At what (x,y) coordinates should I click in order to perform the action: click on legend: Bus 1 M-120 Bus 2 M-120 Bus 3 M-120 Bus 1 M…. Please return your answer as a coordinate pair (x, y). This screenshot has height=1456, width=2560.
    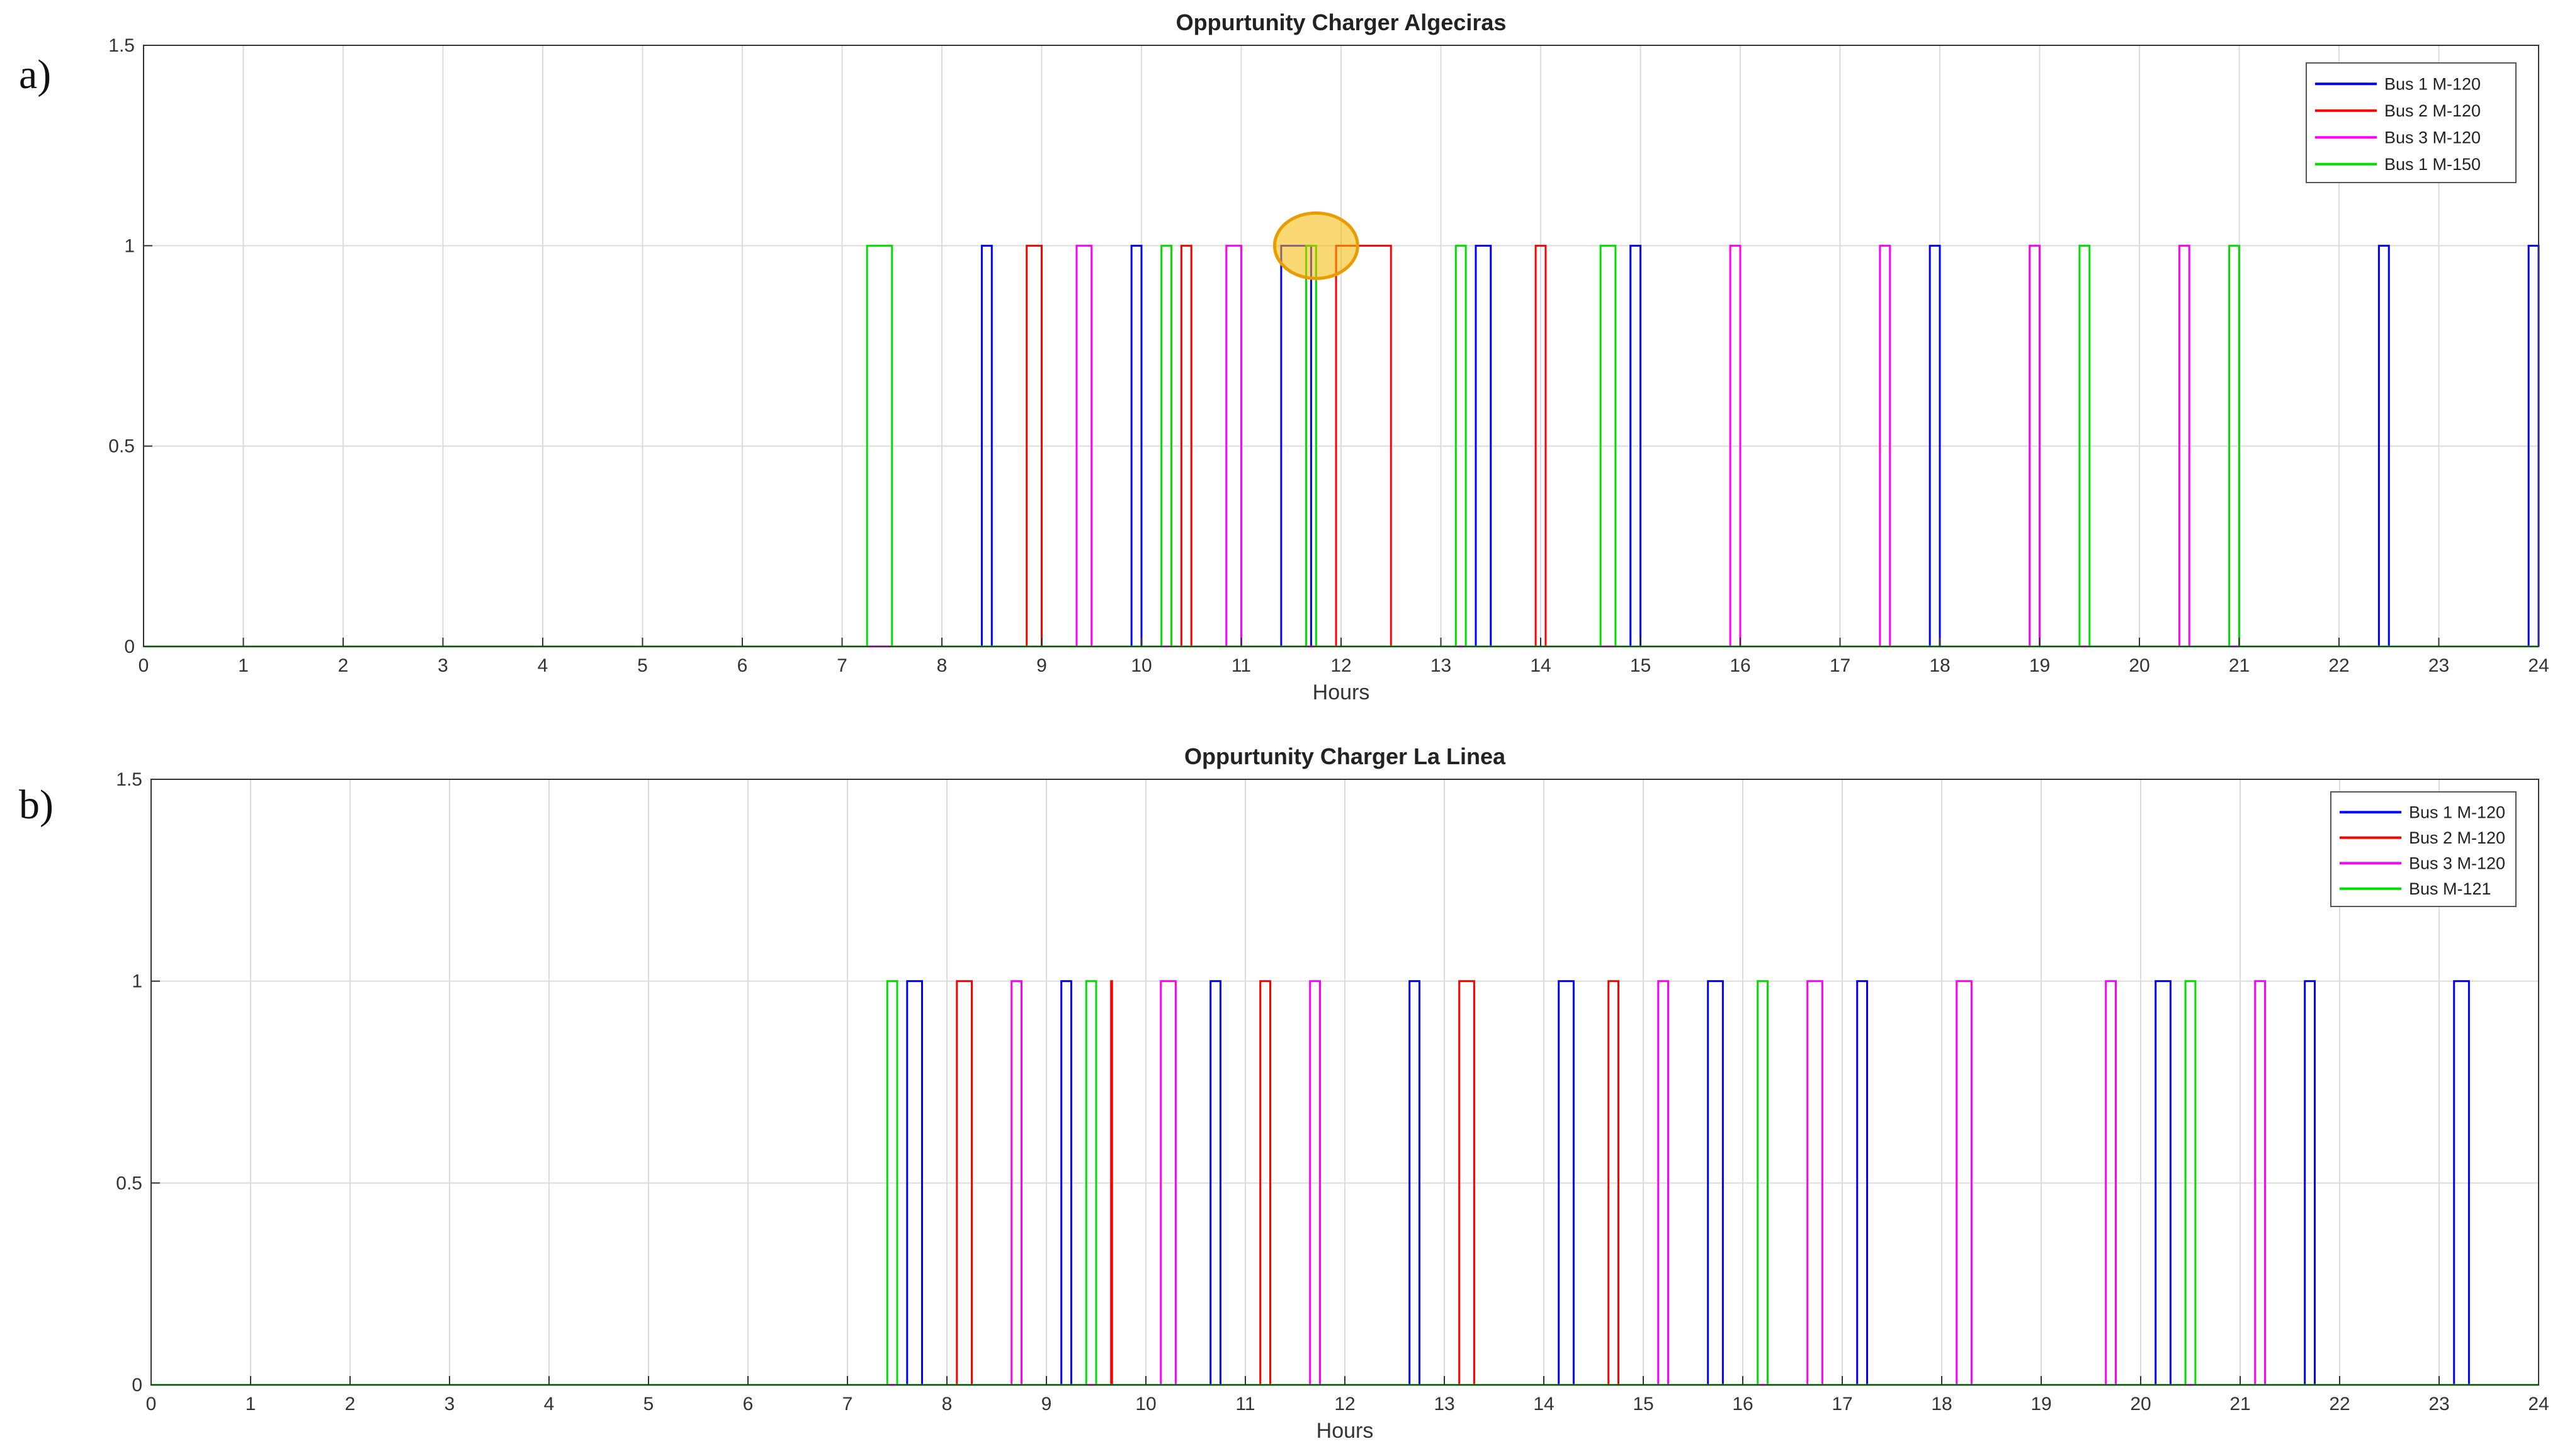
    Looking at the image, I should click on (2411, 122).